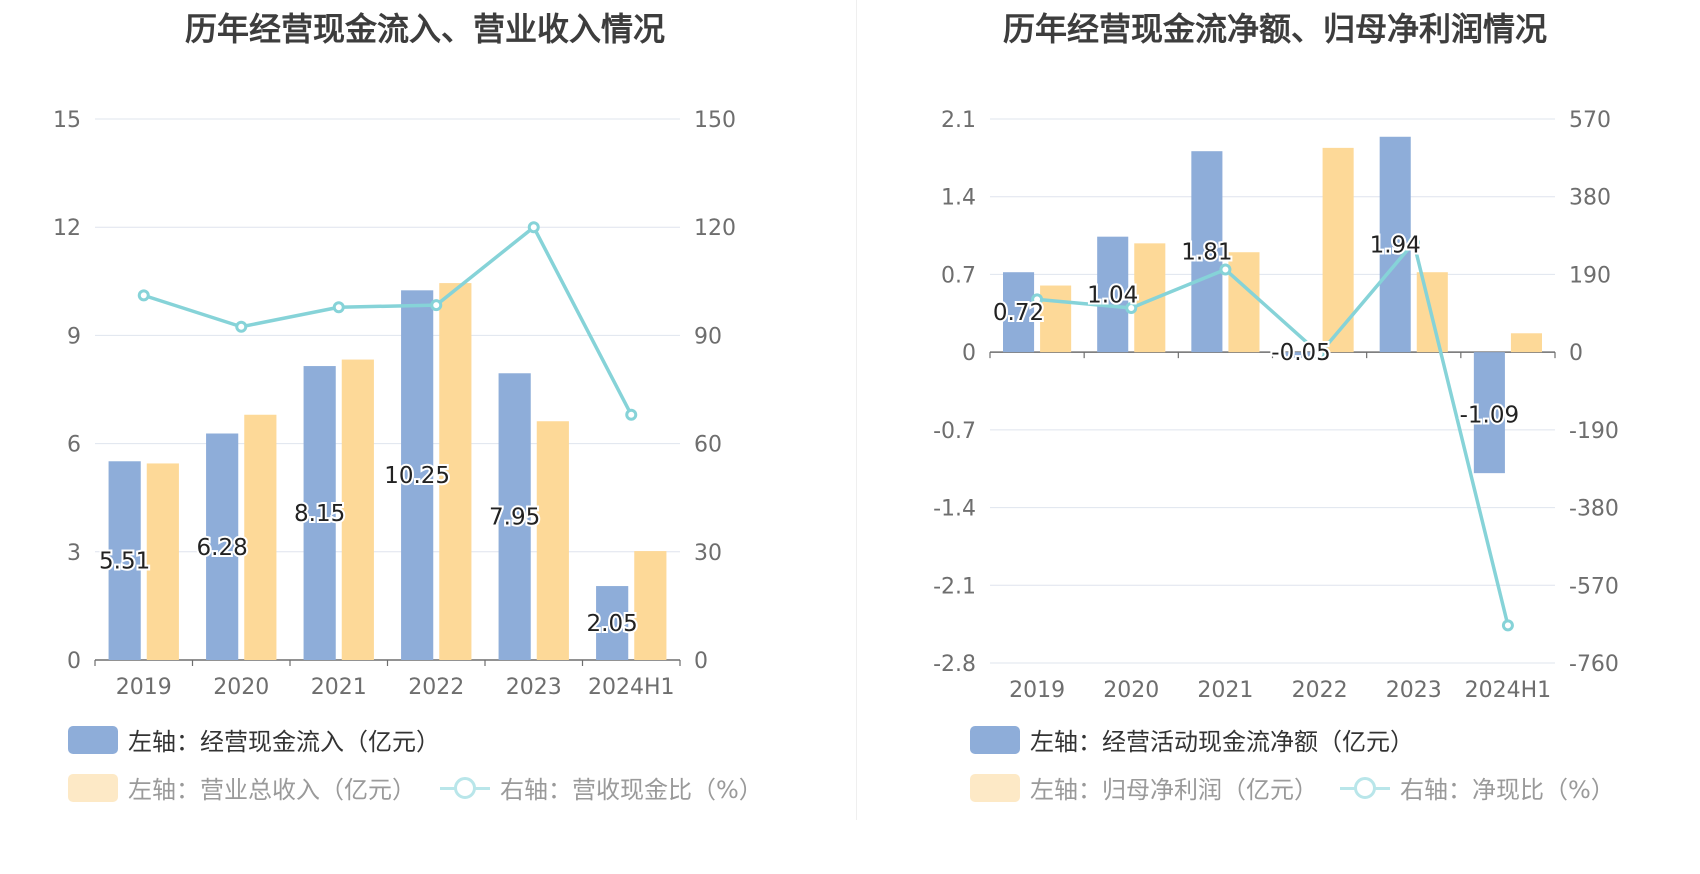 The image size is (1700, 874). Describe the element at coordinates (67, 228) in the screenshot. I see `left-chart-y-left-tick: 12` at that location.